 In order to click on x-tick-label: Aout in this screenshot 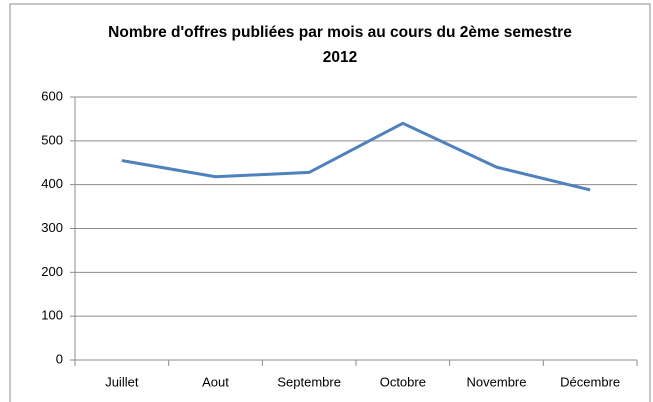, I will do `click(215, 381)`.